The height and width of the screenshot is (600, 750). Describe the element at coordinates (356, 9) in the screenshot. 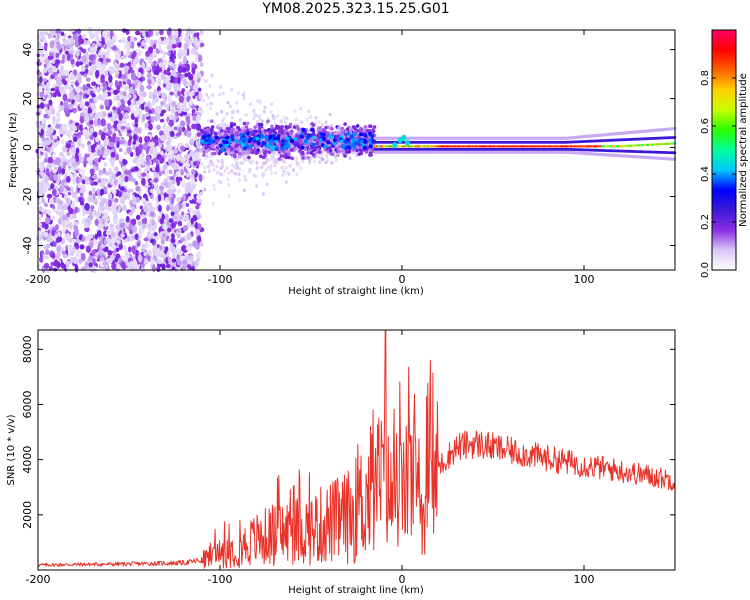

I see `page-title: YM08.2025.323.15.25.G01` at that location.